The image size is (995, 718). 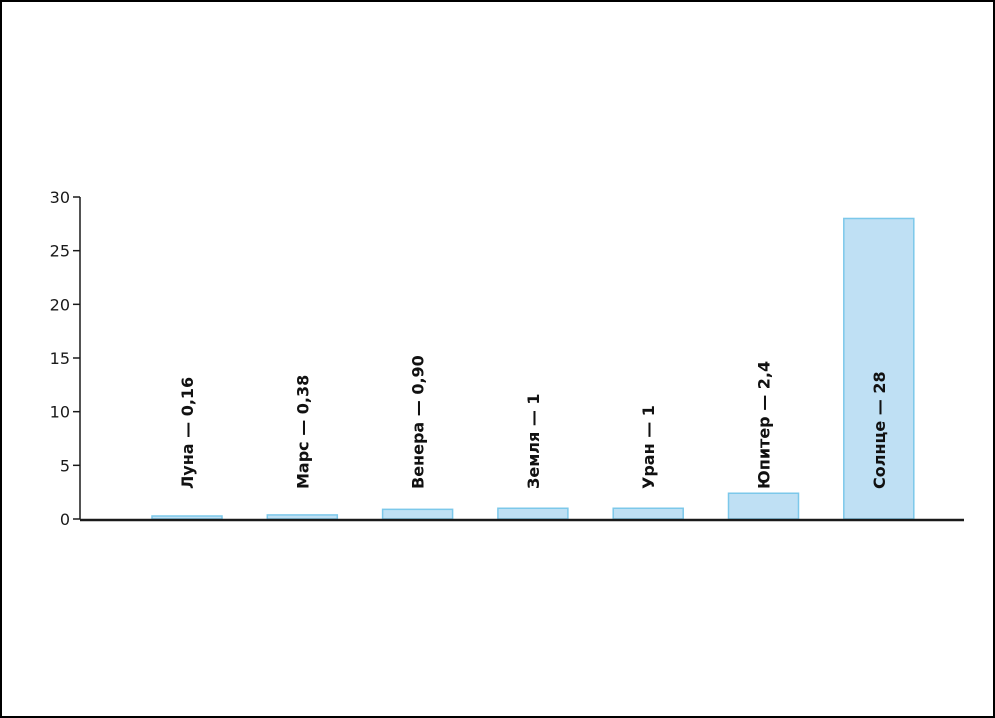 What do you see at coordinates (648, 447) in the screenshot?
I see `bar-label: Уран — 1` at bounding box center [648, 447].